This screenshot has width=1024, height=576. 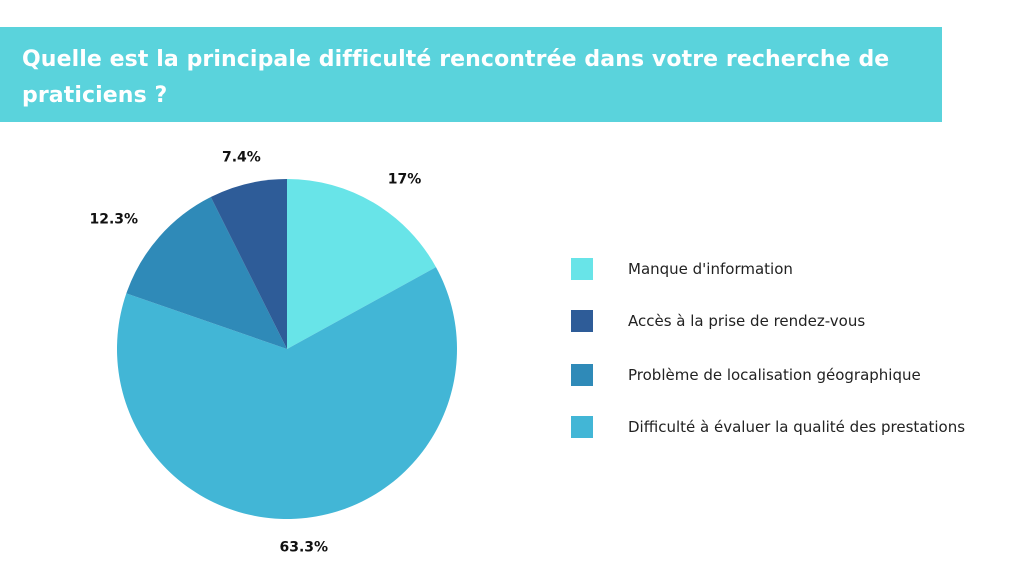 What do you see at coordinates (710, 269) in the screenshot?
I see `legend-label: Manque d'information` at bounding box center [710, 269].